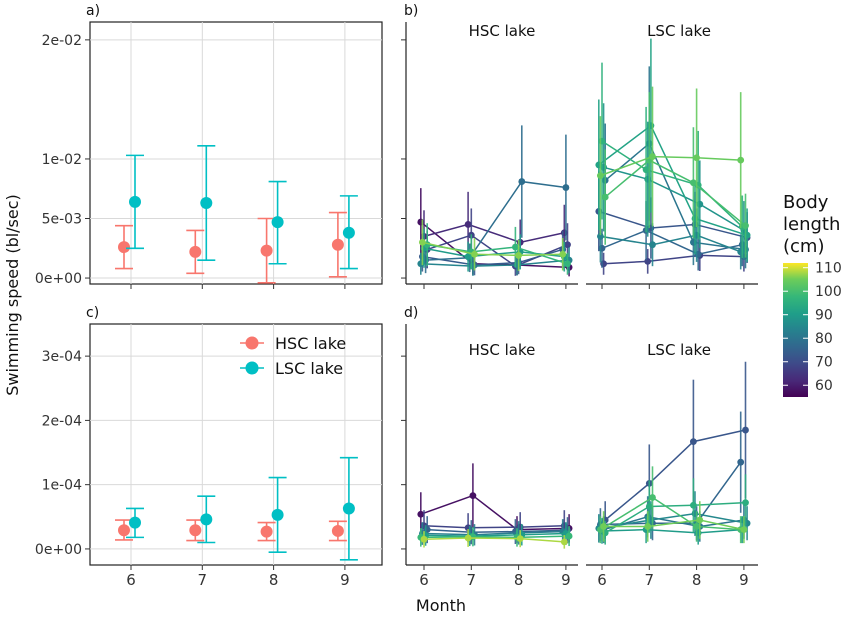 The image size is (850, 620). I want to click on a-ytick-label-0: 0e+00, so click(58, 279).